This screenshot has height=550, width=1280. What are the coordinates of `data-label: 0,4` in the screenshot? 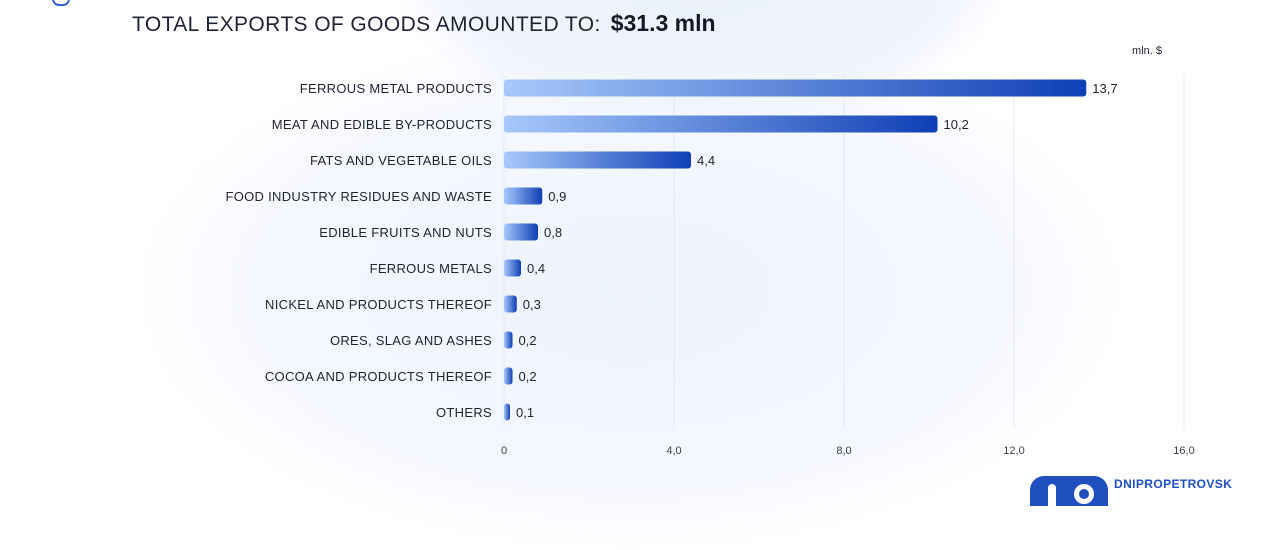 It's located at (536, 268).